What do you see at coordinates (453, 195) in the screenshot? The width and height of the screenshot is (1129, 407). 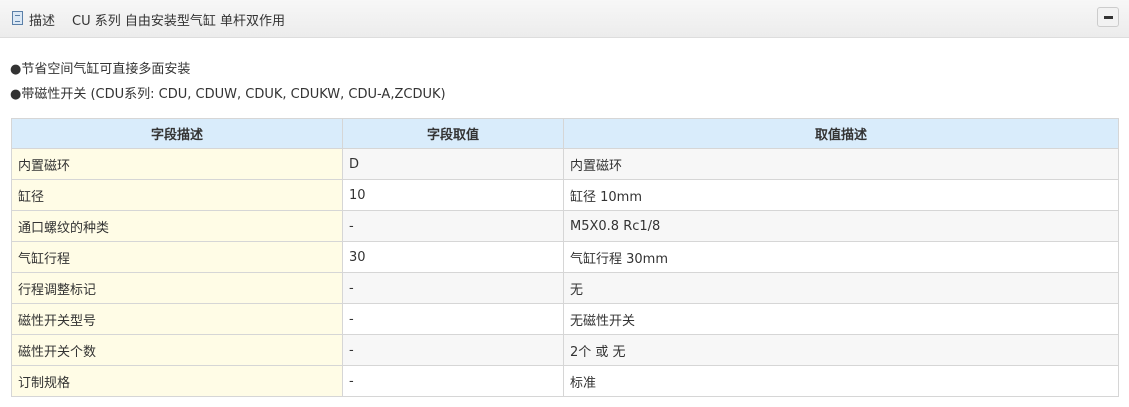 I see `field-value-cell: 10` at bounding box center [453, 195].